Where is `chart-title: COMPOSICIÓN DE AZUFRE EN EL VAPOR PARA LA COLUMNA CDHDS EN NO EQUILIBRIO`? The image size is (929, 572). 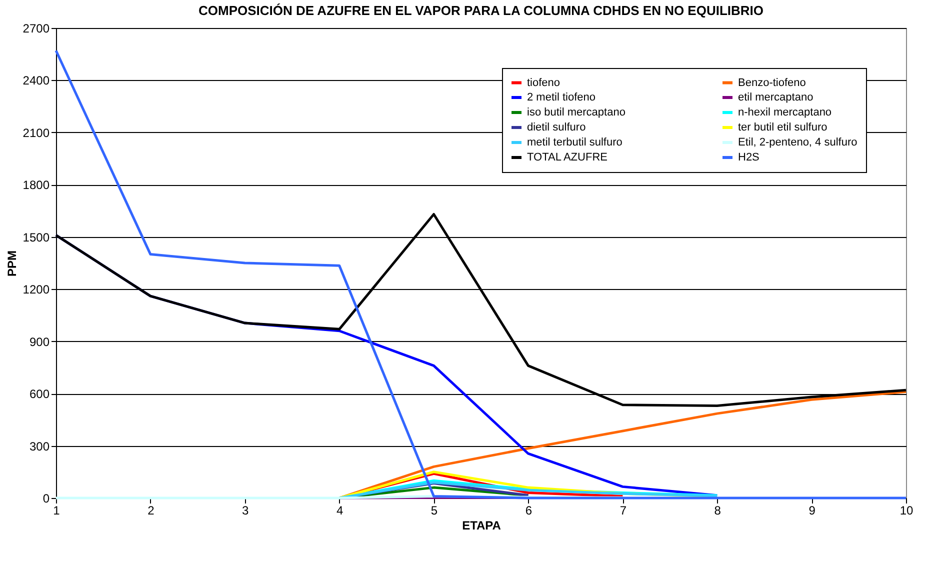 chart-title: COMPOSICIÓN DE AZUFRE EN EL VAPOR PARA LA COLUMNA CDHDS EN NO EQUILIBRIO is located at coordinates (481, 10).